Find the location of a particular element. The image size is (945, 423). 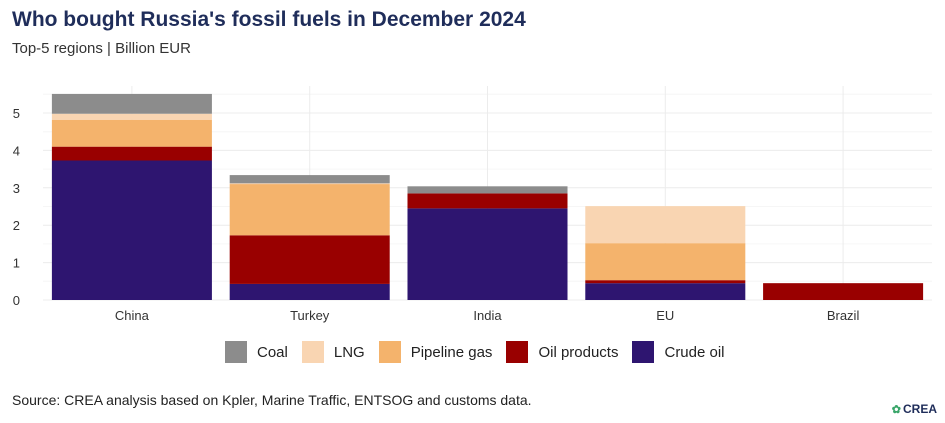

bar-segment-turkey-oil-products is located at coordinates (309, 259).